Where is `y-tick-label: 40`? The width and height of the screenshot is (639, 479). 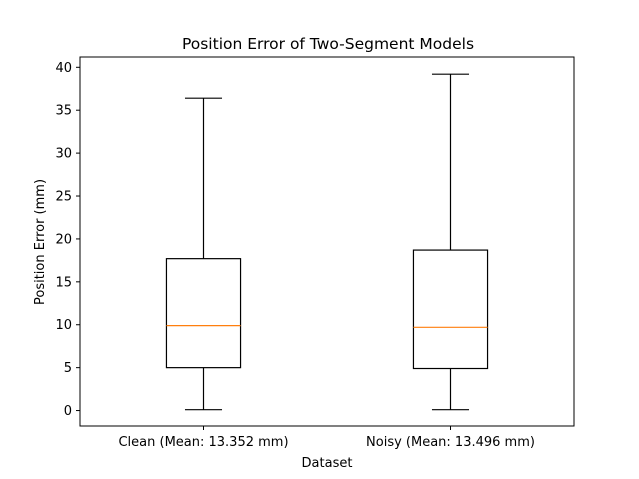 y-tick-label: 40 is located at coordinates (63, 68).